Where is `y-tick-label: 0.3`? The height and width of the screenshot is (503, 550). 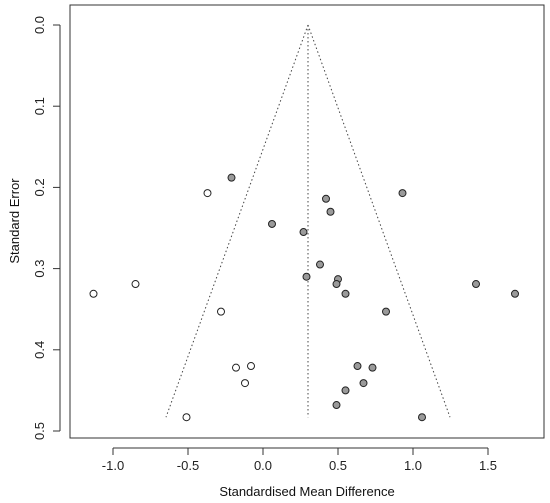
y-tick-label: 0.3 is located at coordinates (39, 269).